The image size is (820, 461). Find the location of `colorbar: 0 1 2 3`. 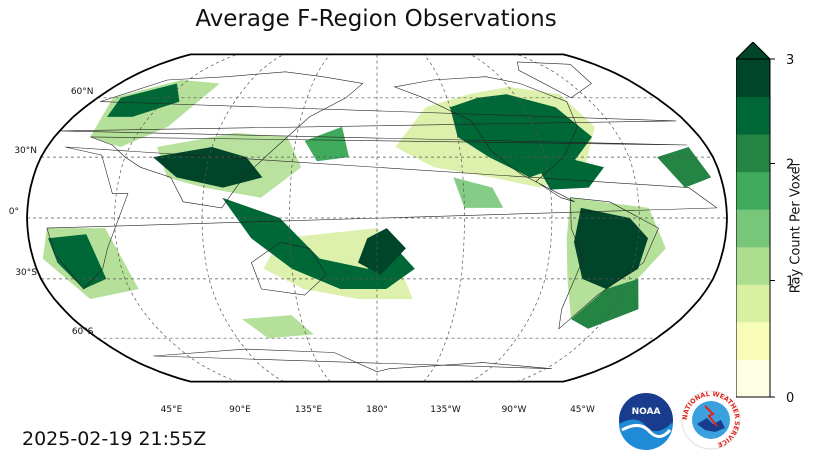

colorbar: 0 1 2 3 is located at coordinates (765, 223).